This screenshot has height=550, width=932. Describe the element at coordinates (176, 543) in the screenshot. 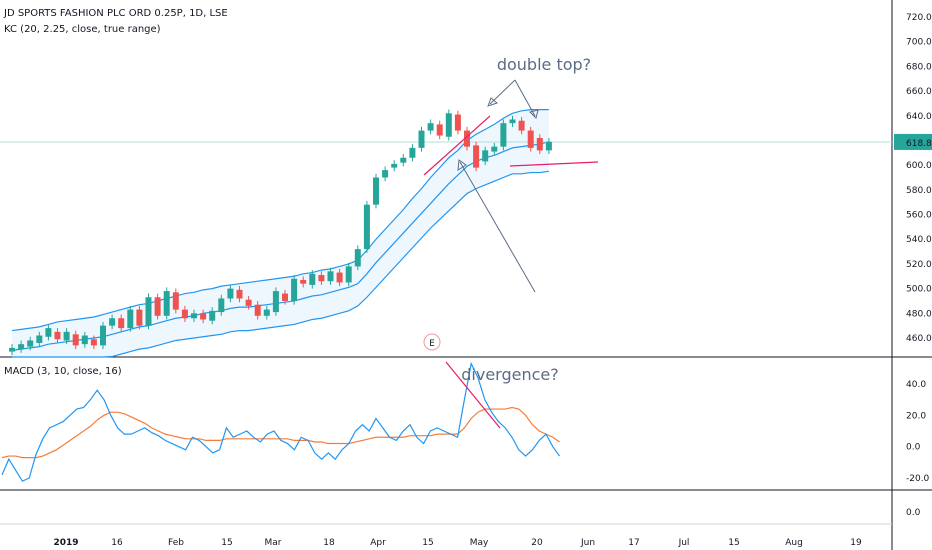

I see `time-tick-label: Feb` at that location.